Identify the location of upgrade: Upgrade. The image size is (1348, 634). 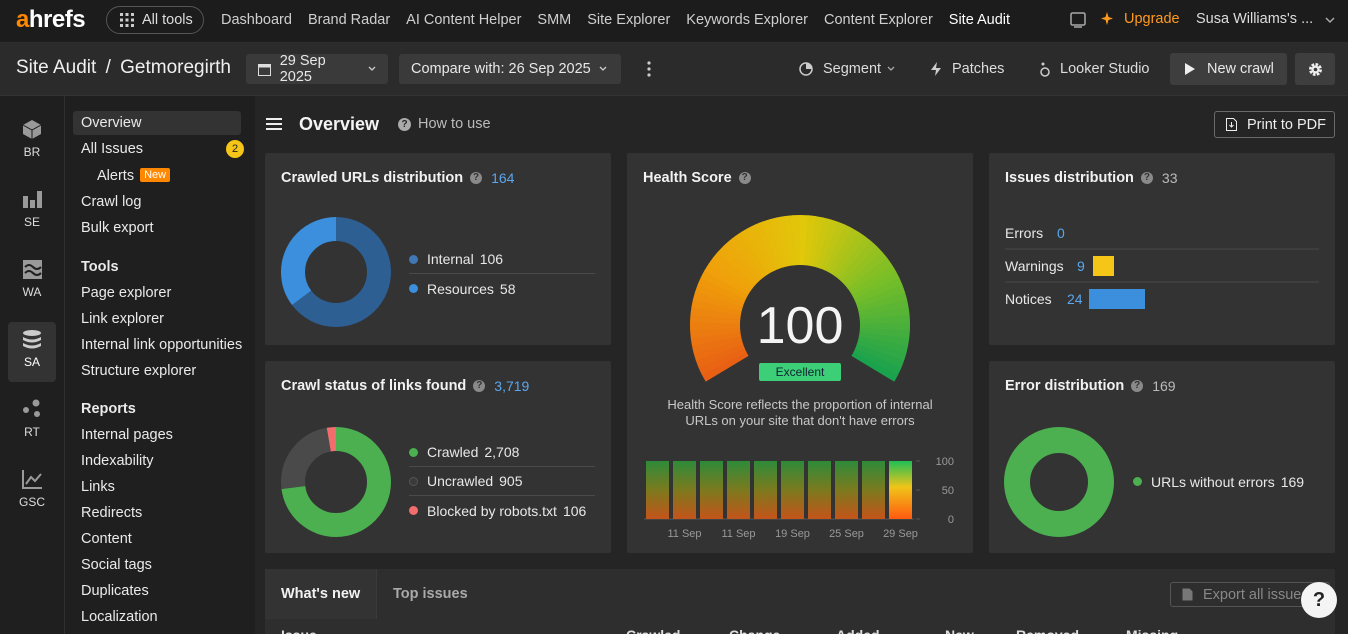
(1140, 19).